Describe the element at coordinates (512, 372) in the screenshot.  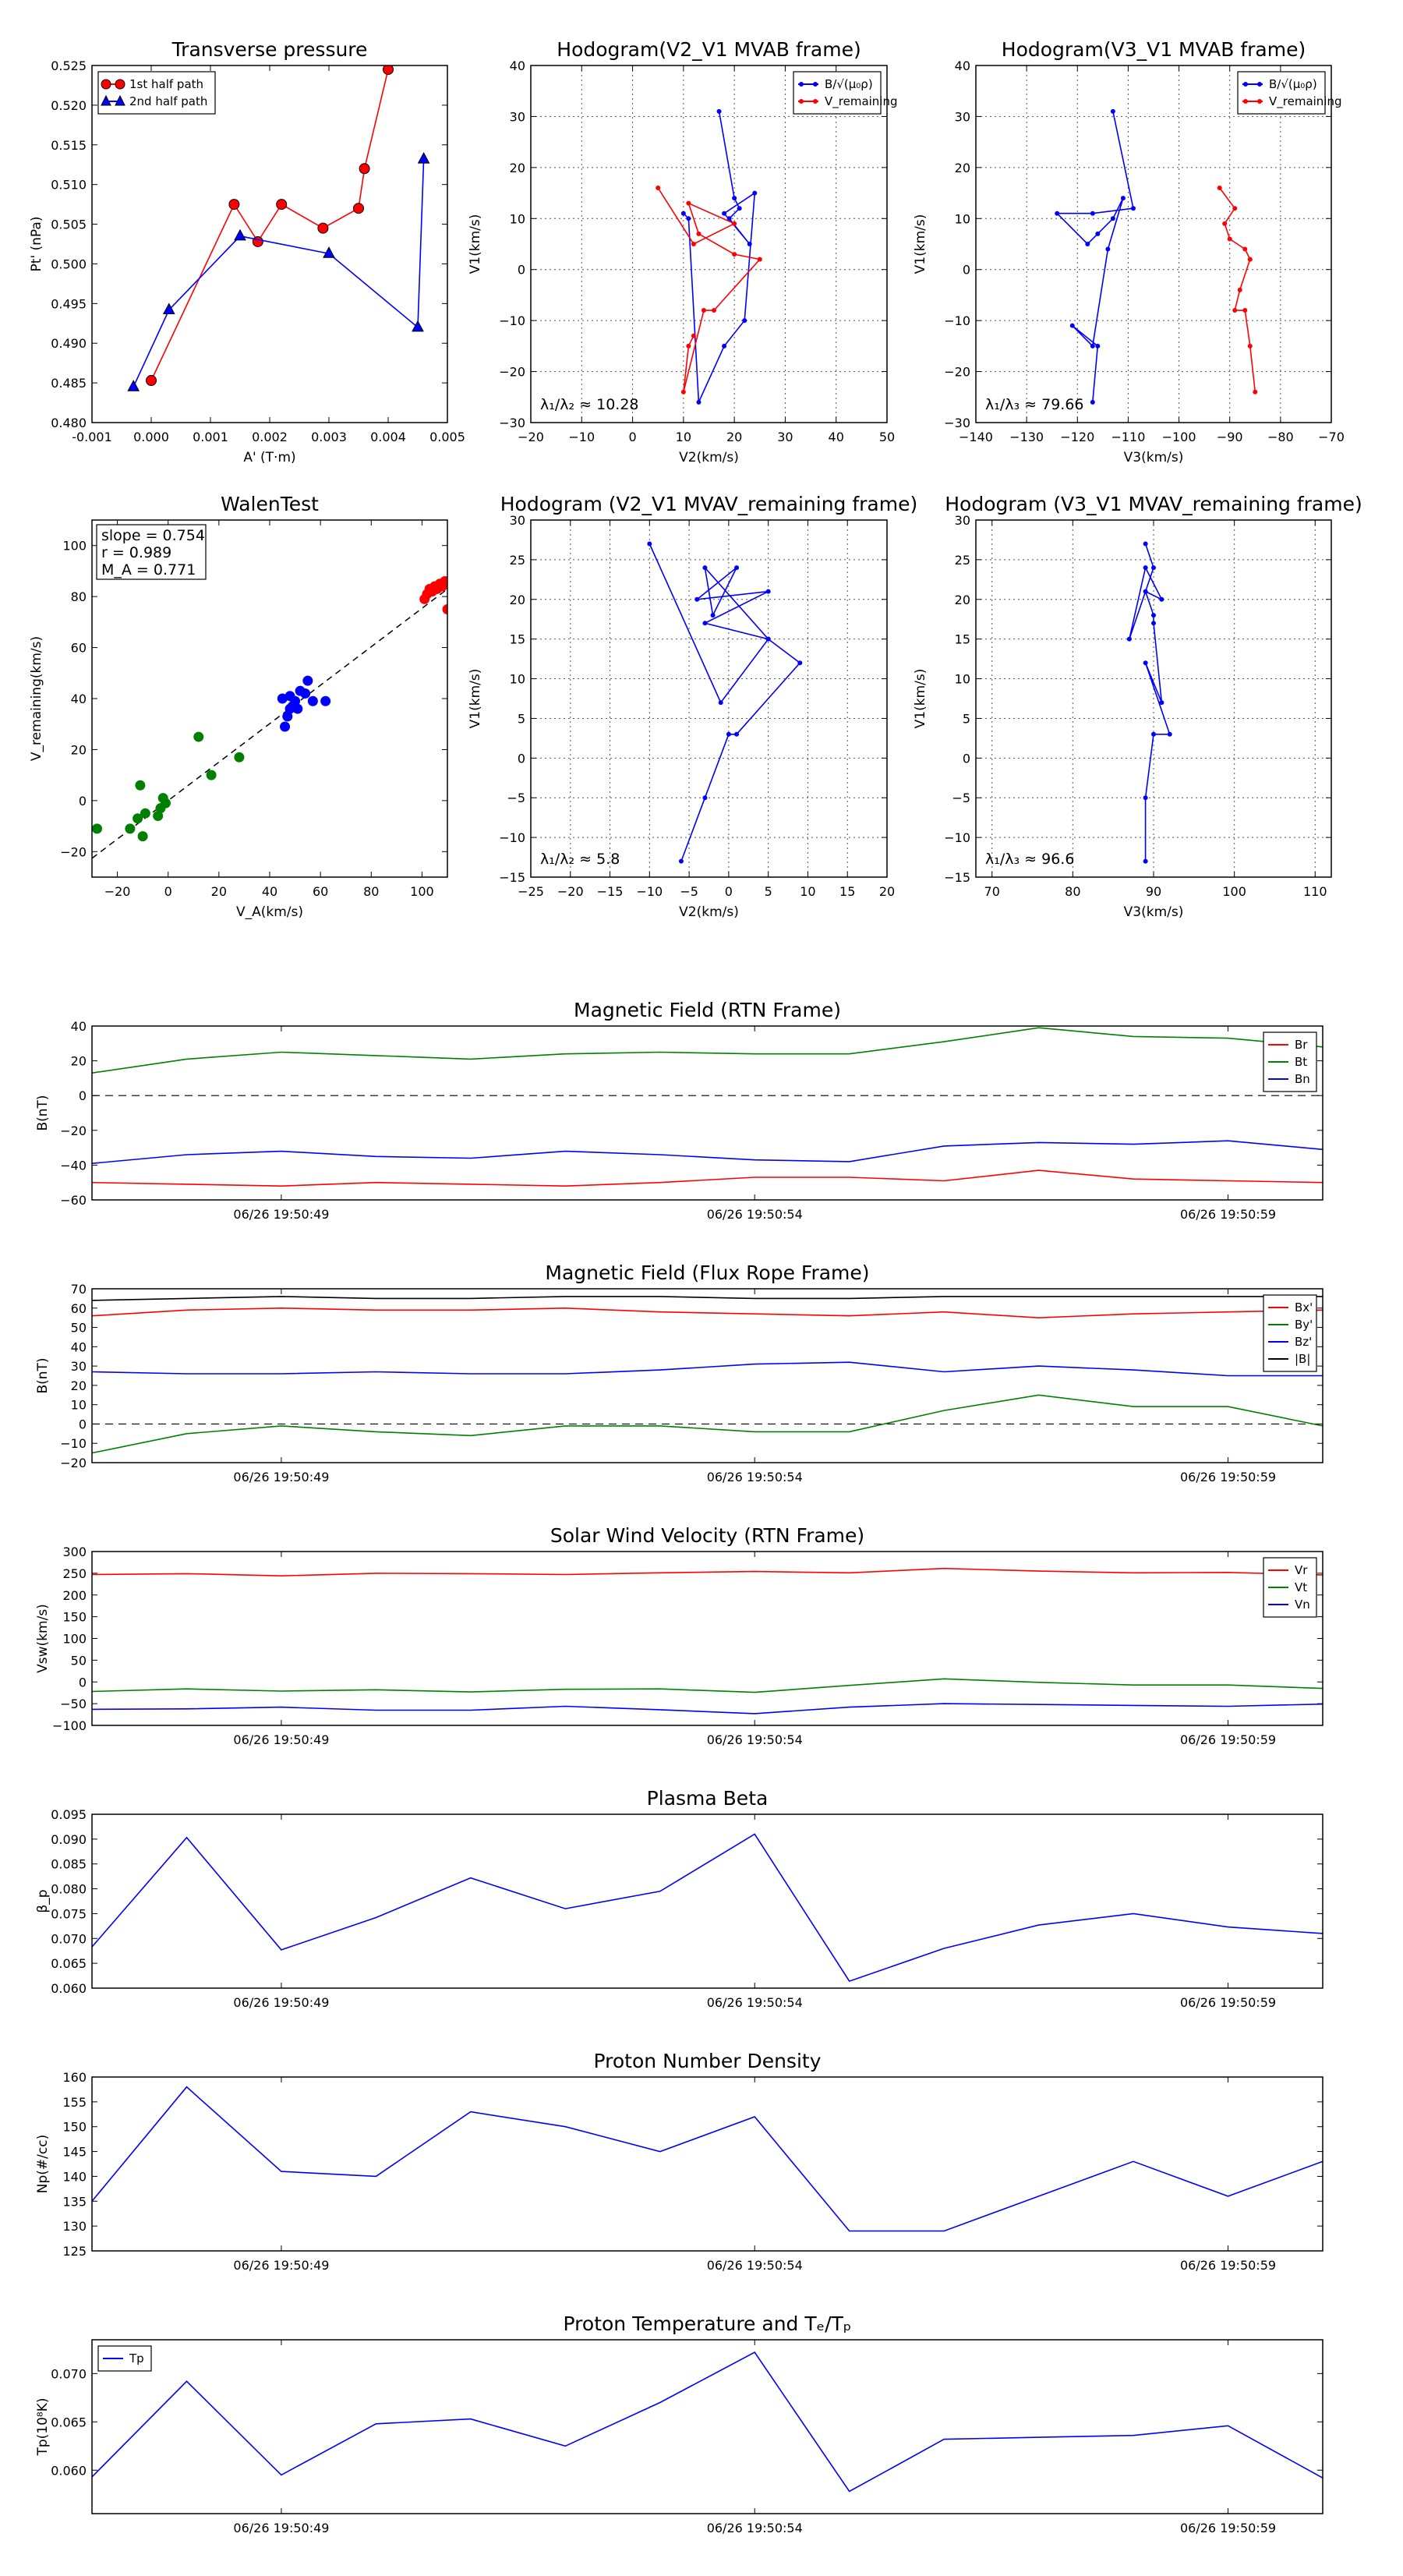
I see `y-tick-label: −20` at that location.